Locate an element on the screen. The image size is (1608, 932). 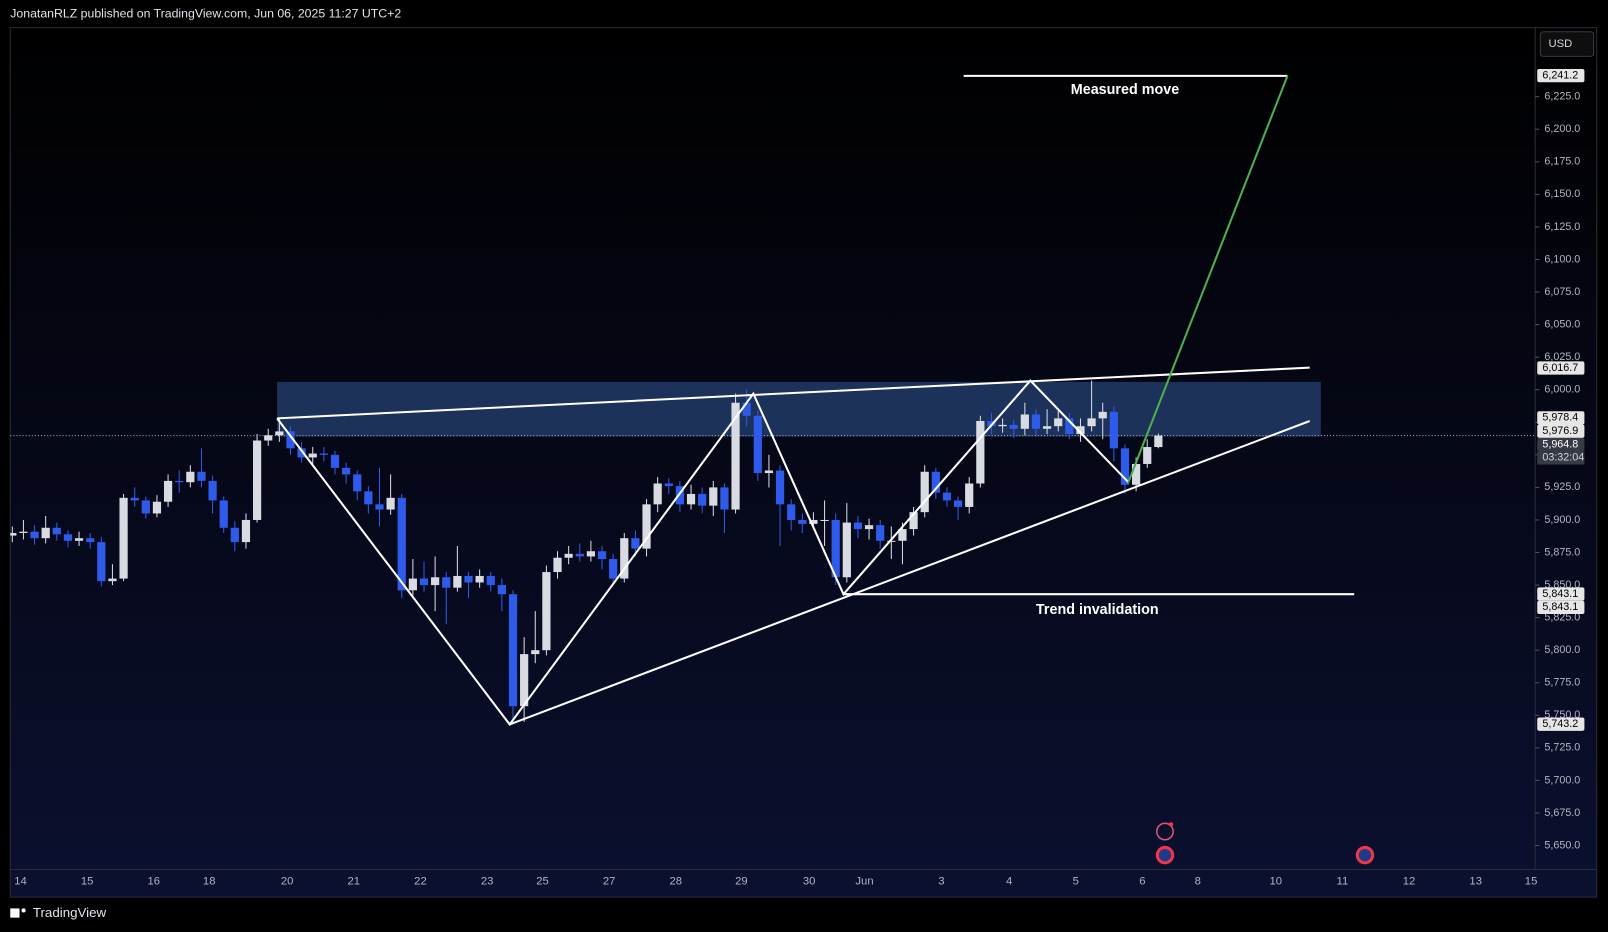
annotation: Measured move is located at coordinates (1125, 90).